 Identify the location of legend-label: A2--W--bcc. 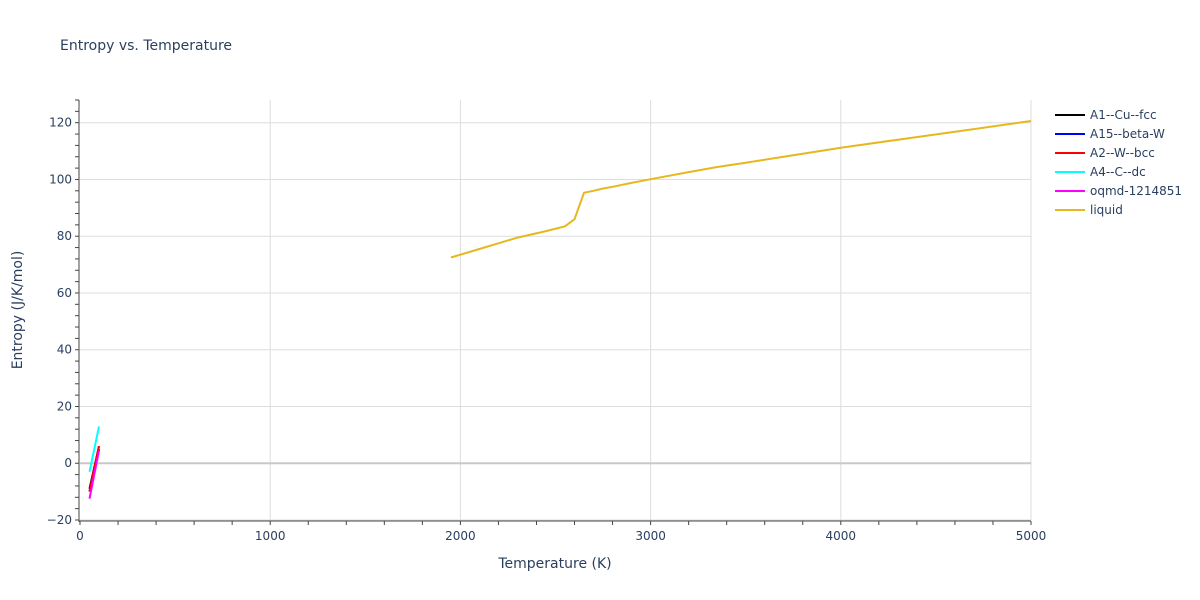
(1122, 153).